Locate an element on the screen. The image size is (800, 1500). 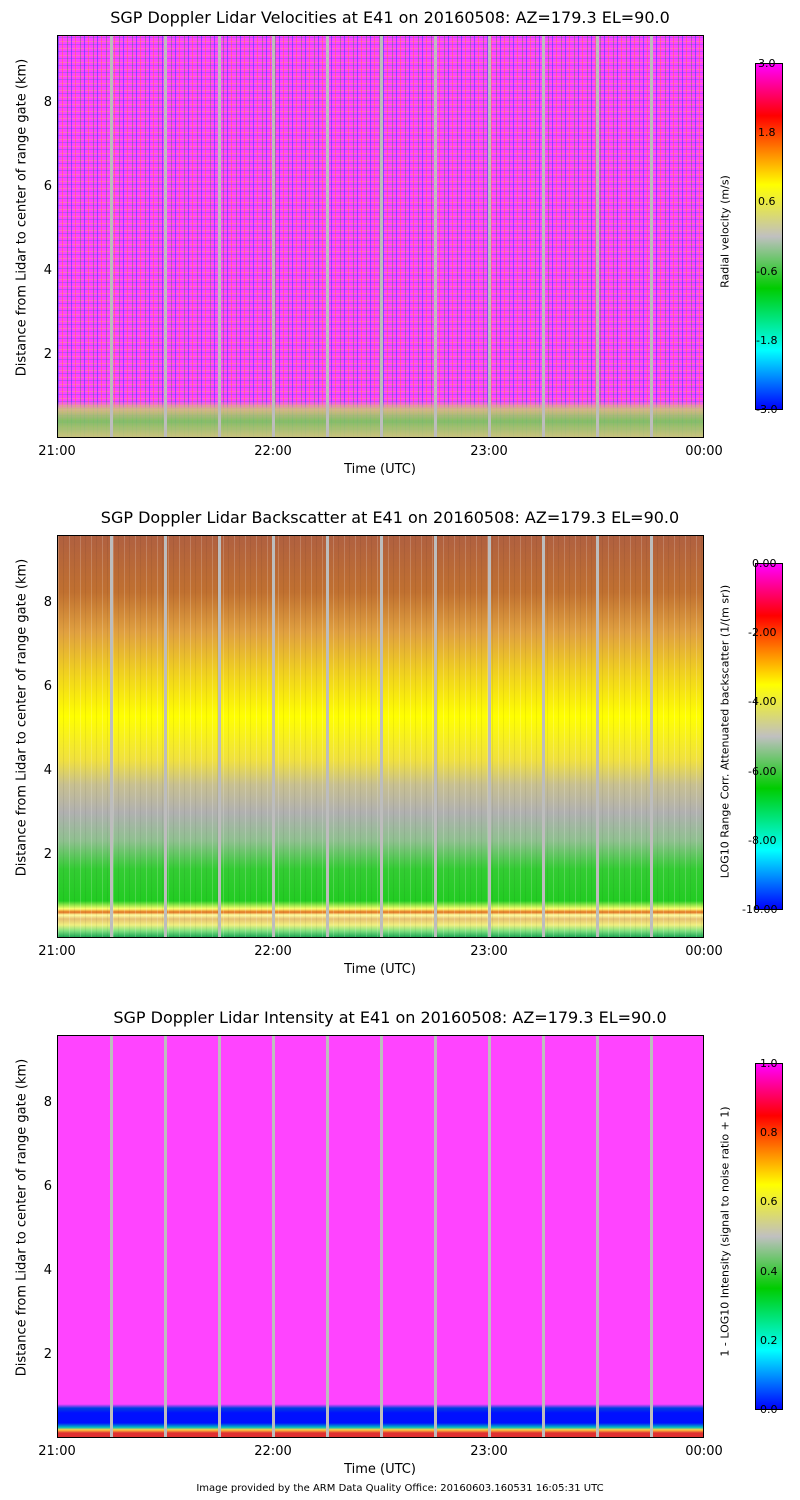
colorbar-tick-label: 3.0 is located at coordinates (767, 63).